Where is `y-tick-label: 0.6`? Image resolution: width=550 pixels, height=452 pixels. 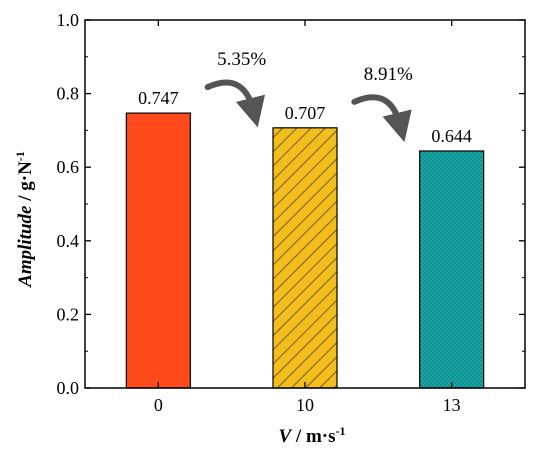
y-tick-label: 0.6 is located at coordinates (68, 167).